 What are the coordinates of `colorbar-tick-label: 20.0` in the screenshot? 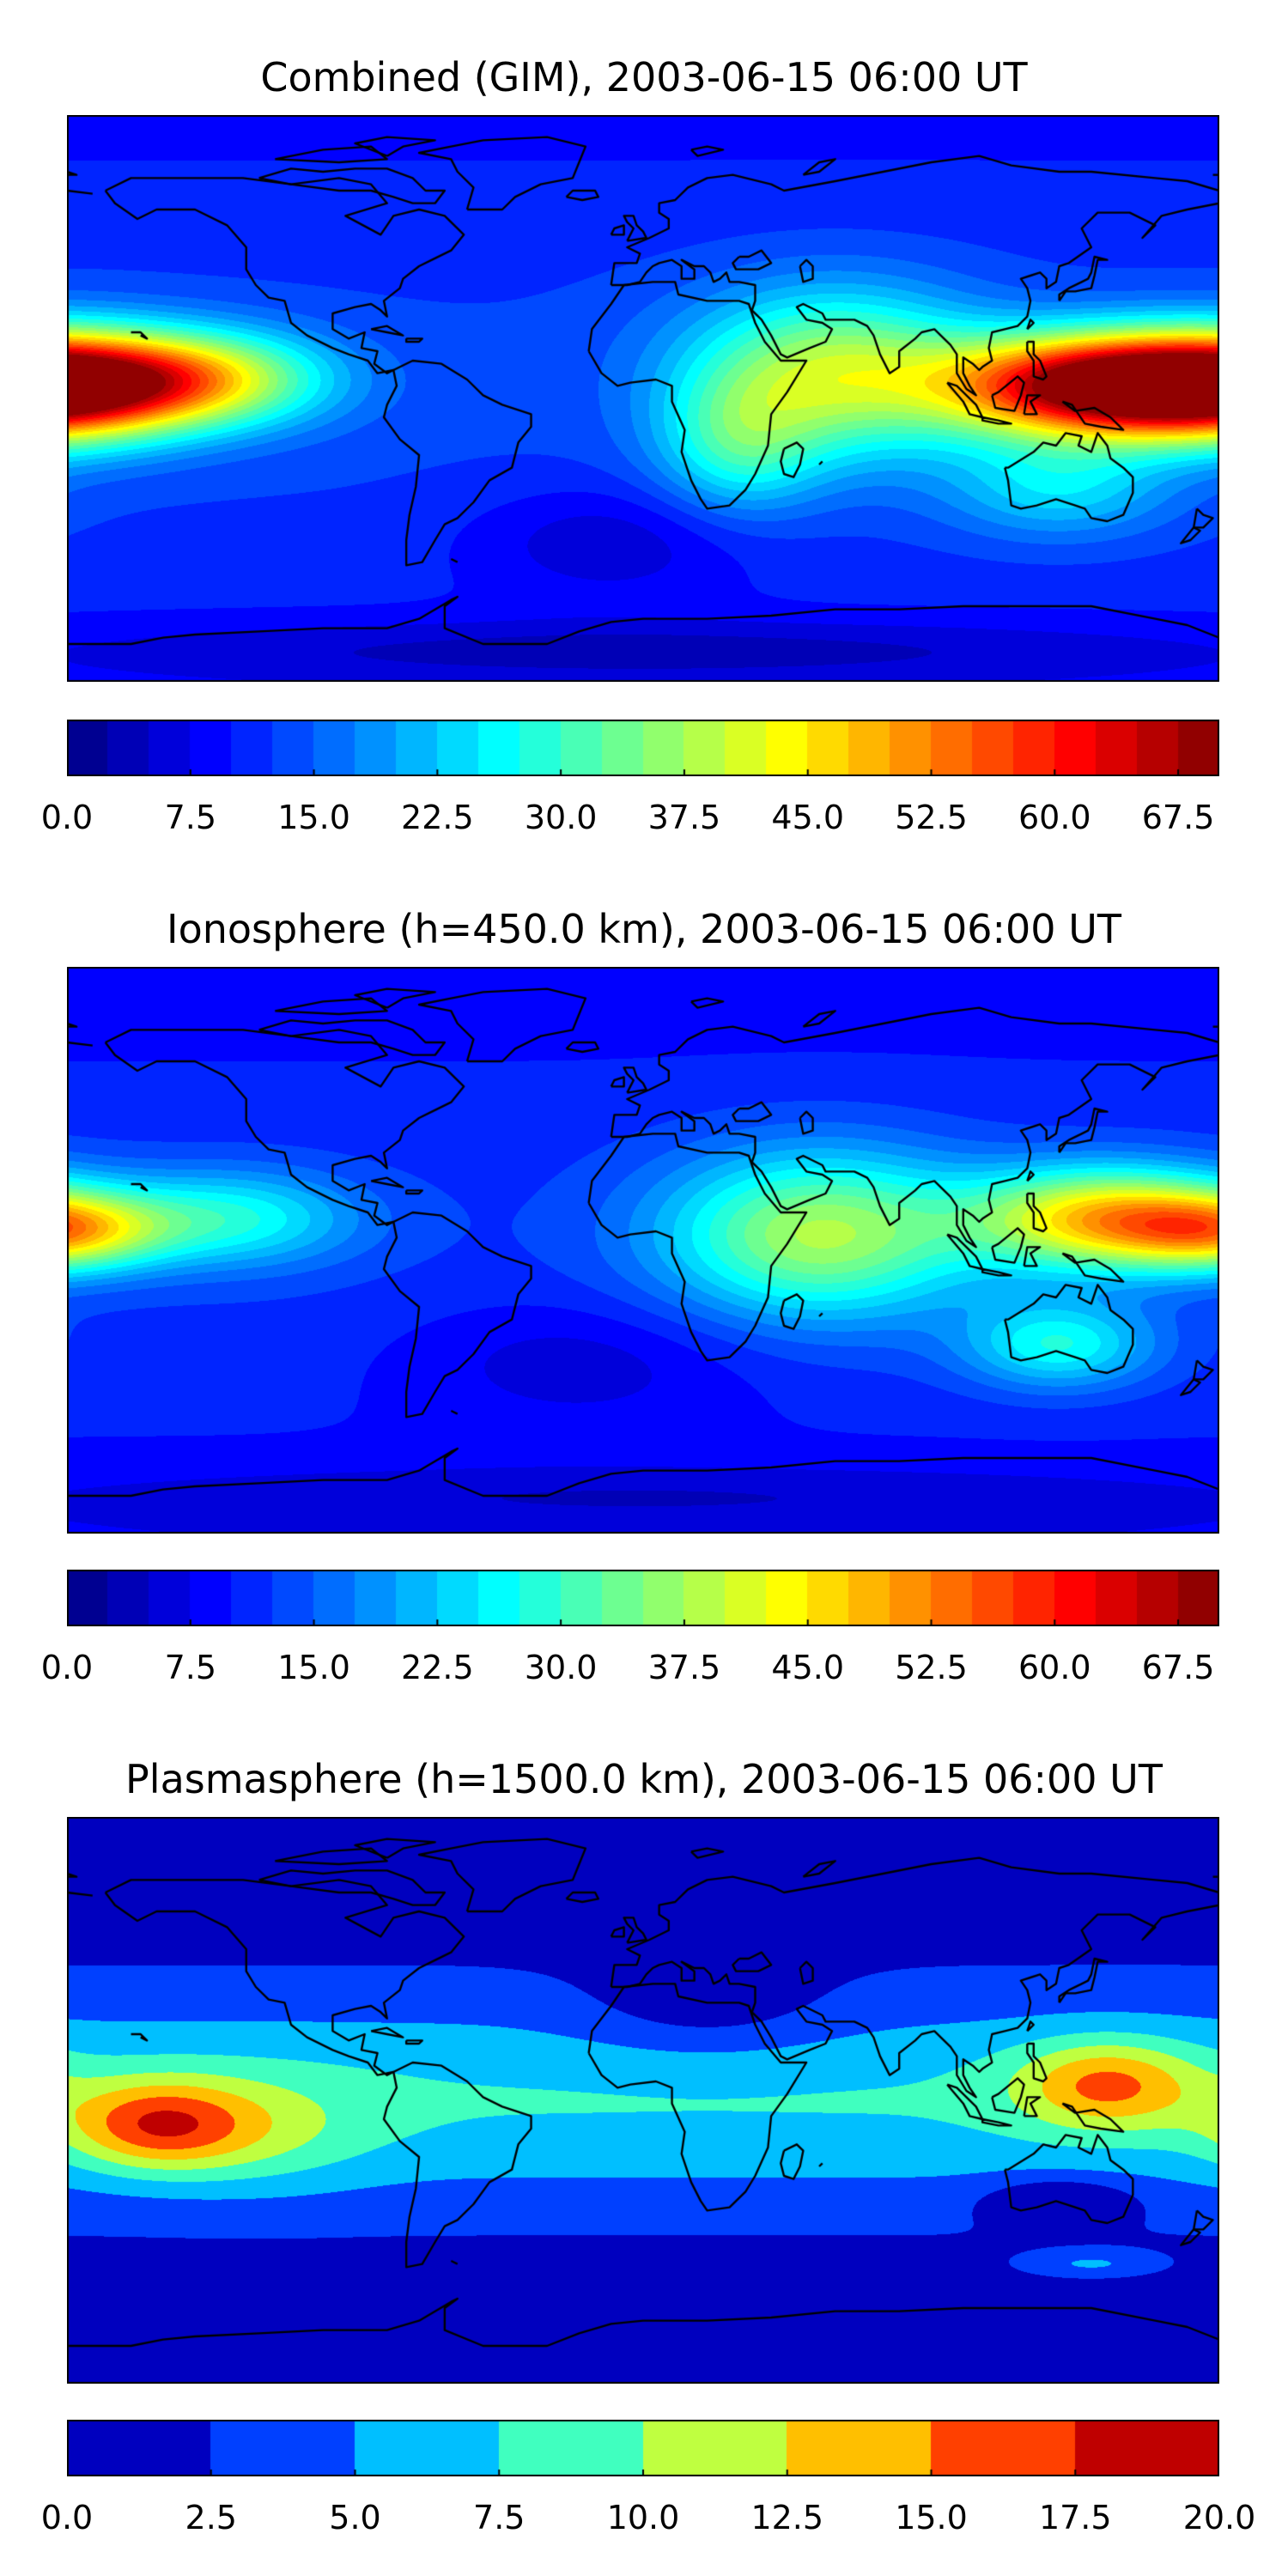 It's located at (1219, 2518).